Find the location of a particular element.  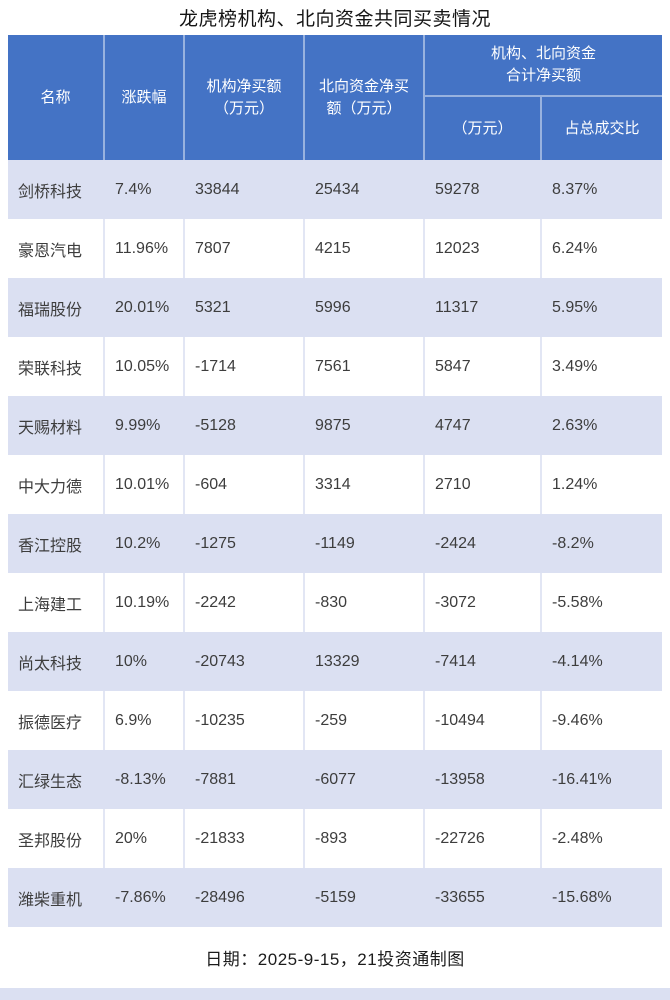

cell-combined-net: -7414 is located at coordinates (455, 661).